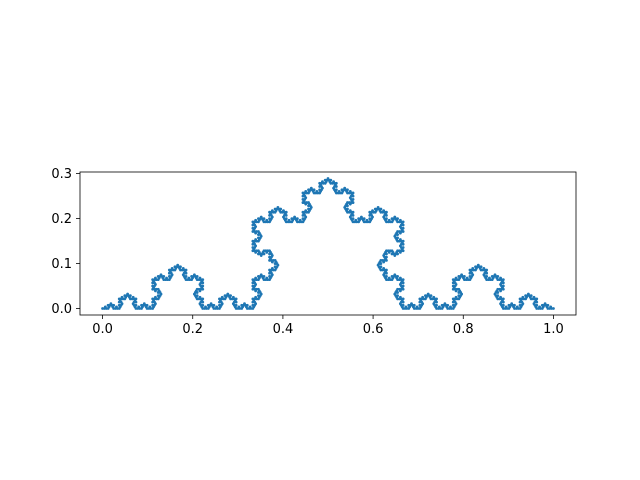 Image resolution: width=640 pixels, height=480 pixels. Describe the element at coordinates (463, 329) in the screenshot. I see `x-tick-label: 0.8` at that location.